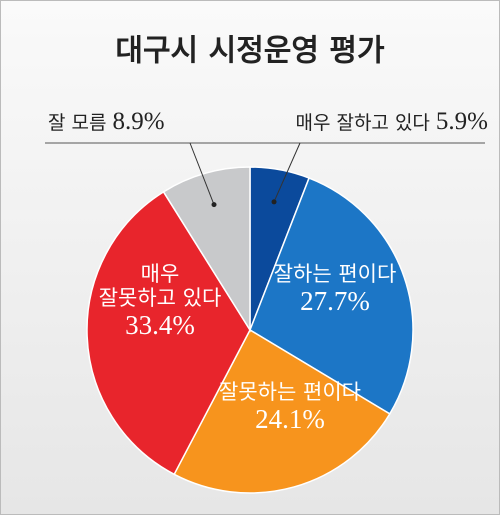  What do you see at coordinates (250, 51) in the screenshot?
I see `chart-title: 대구시 시정운영 평가` at bounding box center [250, 51].